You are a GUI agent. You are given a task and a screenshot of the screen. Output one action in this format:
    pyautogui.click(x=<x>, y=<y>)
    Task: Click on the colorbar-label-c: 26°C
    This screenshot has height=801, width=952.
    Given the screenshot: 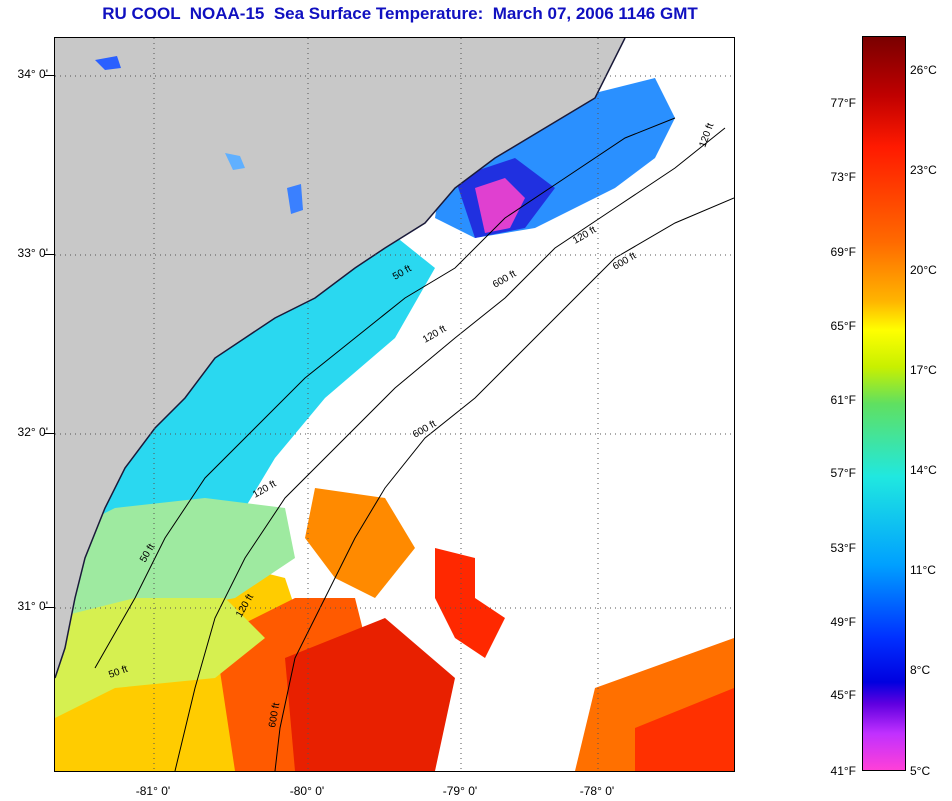 What is the action you would take?
    pyautogui.click(x=923, y=70)
    